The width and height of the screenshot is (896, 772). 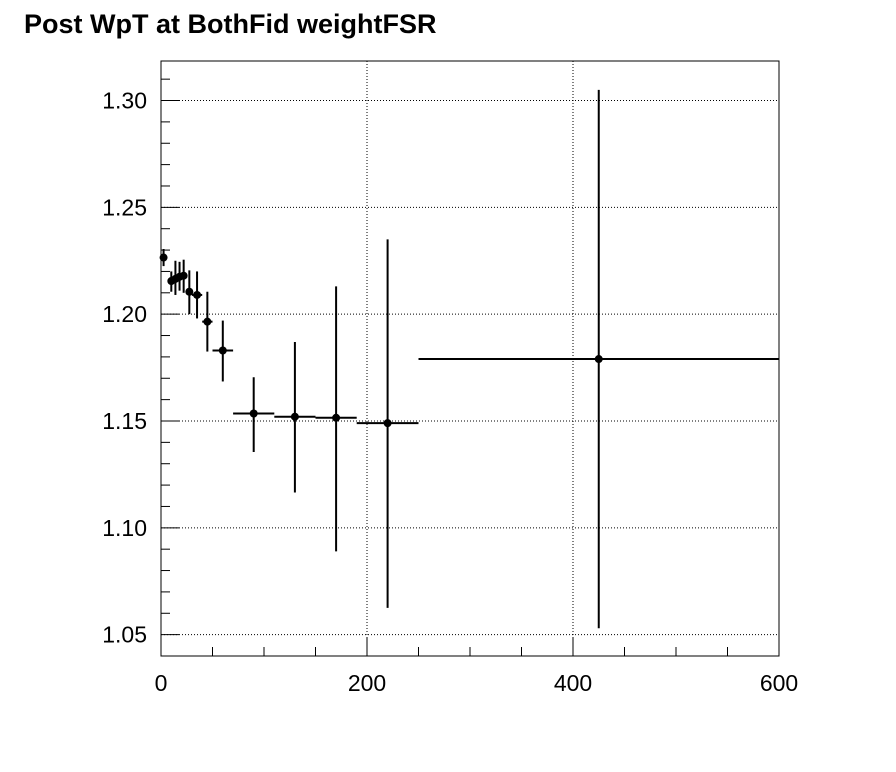 I want to click on x-tick-label: 0, so click(x=161, y=683).